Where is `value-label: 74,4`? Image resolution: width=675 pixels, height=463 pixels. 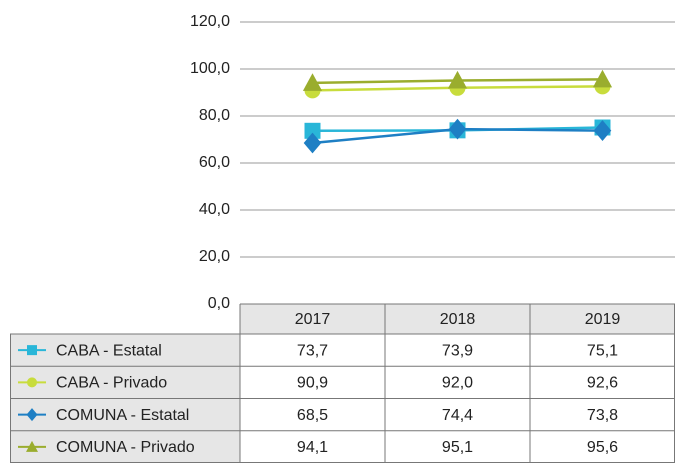 value-label: 74,4 is located at coordinates (457, 415).